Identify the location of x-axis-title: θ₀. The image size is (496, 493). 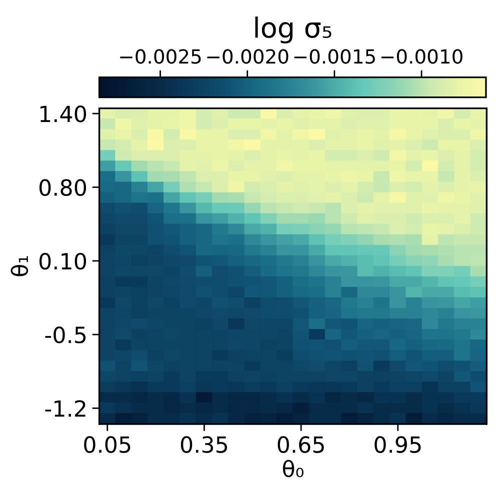
(293, 469).